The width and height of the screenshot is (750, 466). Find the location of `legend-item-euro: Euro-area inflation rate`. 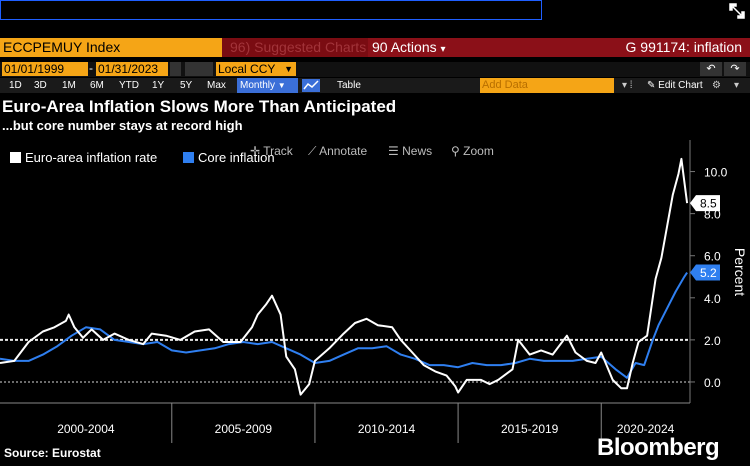

legend-item-euro: Euro-area inflation rate is located at coordinates (83, 157).